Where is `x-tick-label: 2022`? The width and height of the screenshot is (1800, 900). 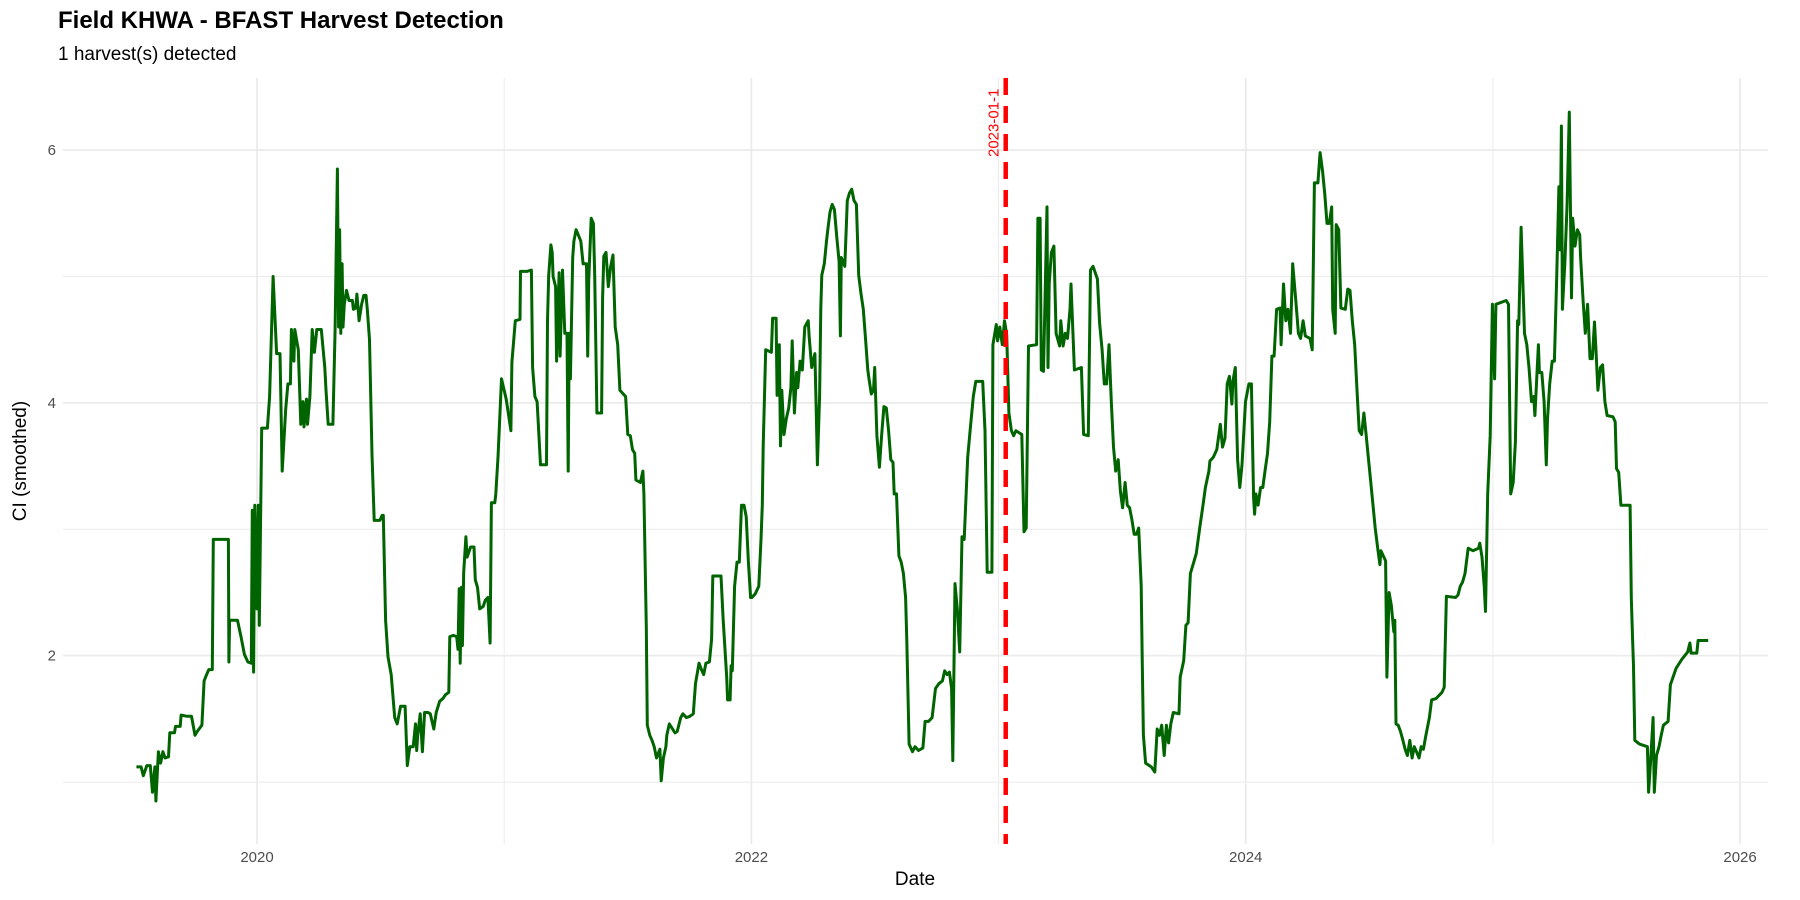
x-tick-label: 2022 is located at coordinates (751, 857).